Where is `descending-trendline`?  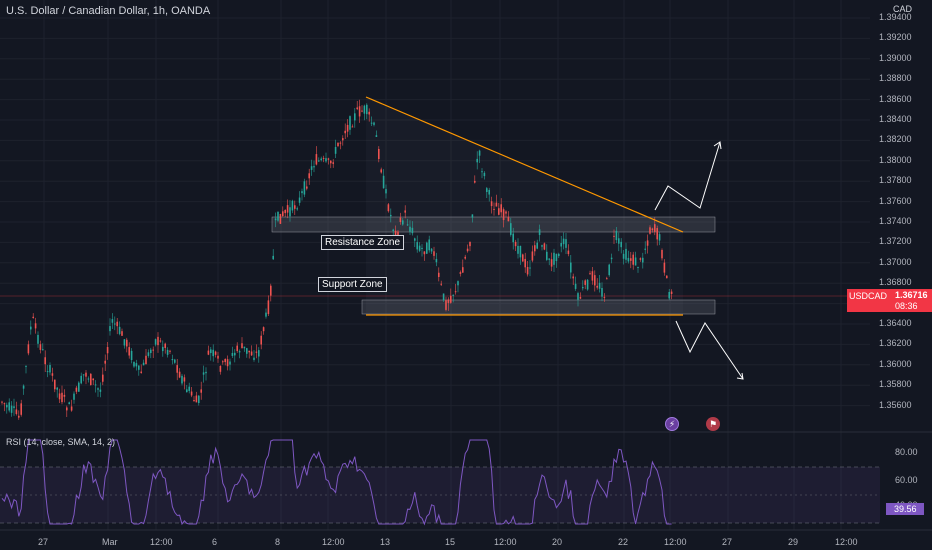
descending-trendline is located at coordinates (524, 164).